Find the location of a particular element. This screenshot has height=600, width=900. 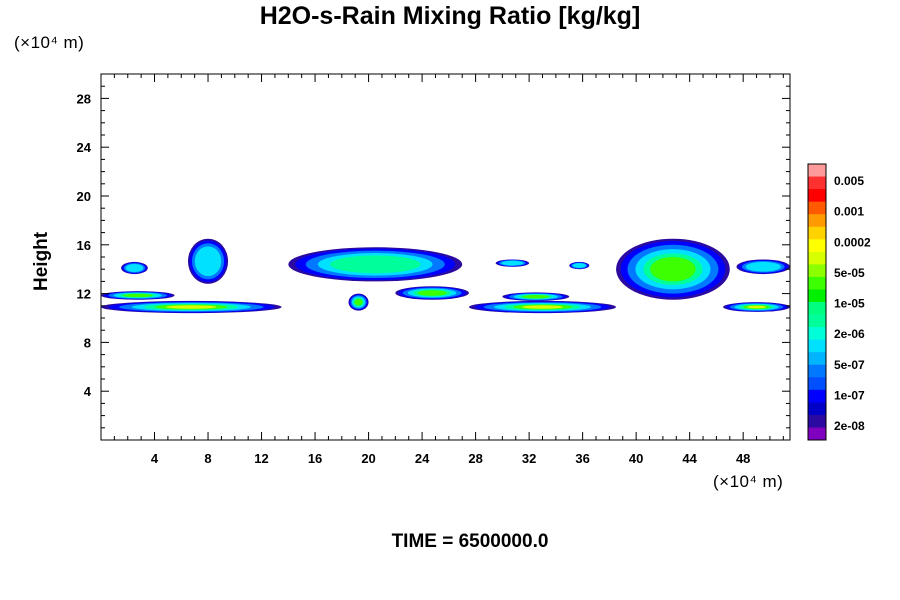

y-tick-label: 28 is located at coordinates (84, 98).